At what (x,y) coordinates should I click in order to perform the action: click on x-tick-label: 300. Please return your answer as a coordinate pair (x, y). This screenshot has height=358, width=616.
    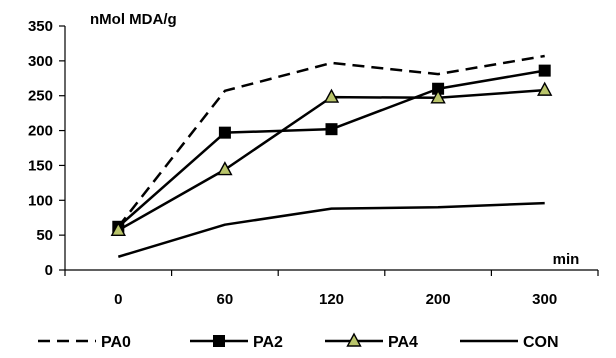
    Looking at the image, I should click on (544, 299).